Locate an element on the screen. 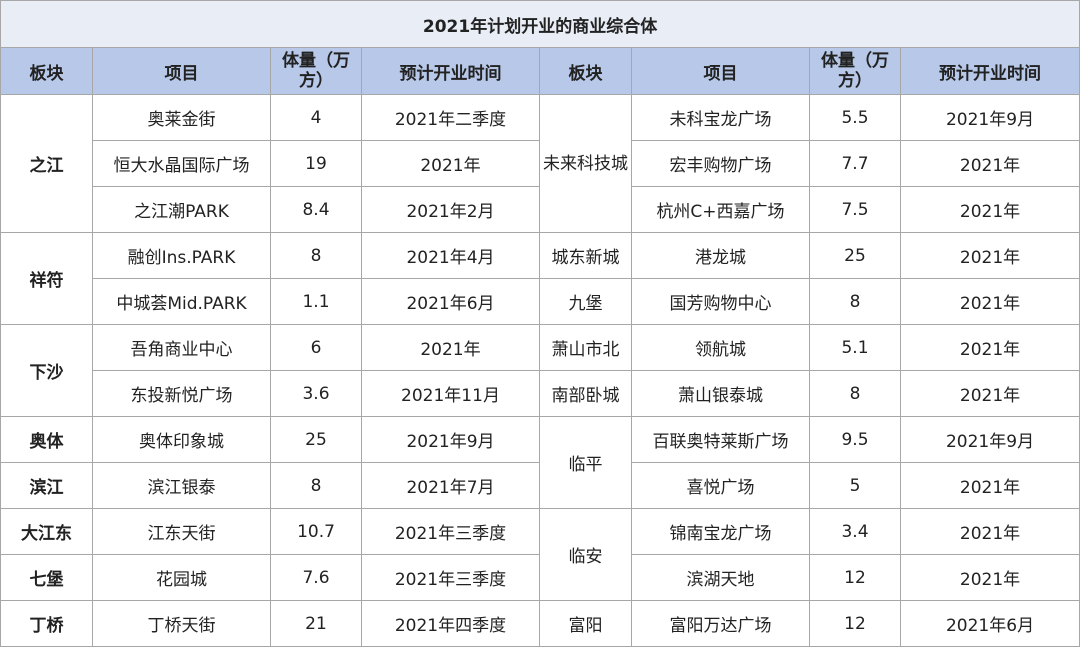  project-cell: 领航城 is located at coordinates (720, 347).